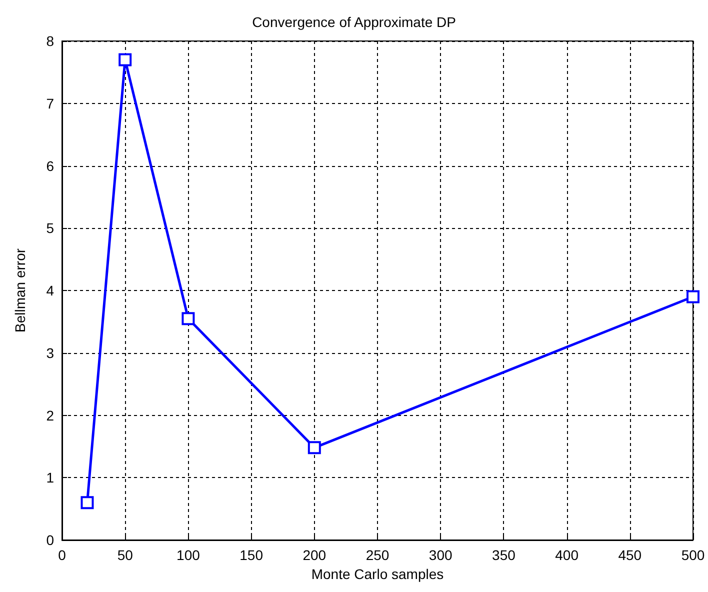 The width and height of the screenshot is (708, 592). Describe the element at coordinates (50, 352) in the screenshot. I see `y-tick-label: 3` at that location.